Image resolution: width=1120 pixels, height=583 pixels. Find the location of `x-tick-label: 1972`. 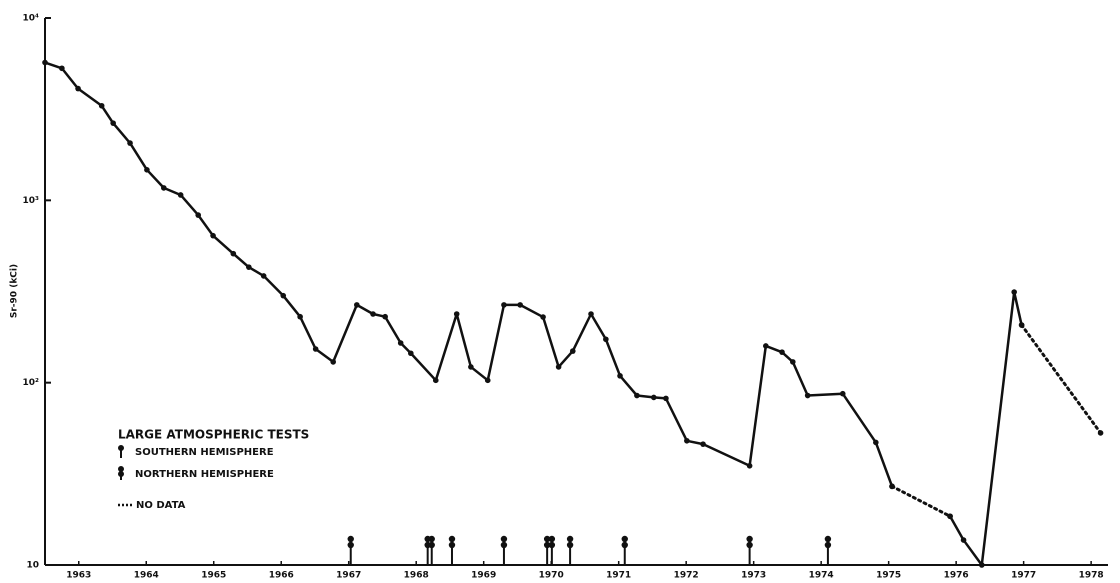

x-tick-label: 1972 is located at coordinates (686, 576).